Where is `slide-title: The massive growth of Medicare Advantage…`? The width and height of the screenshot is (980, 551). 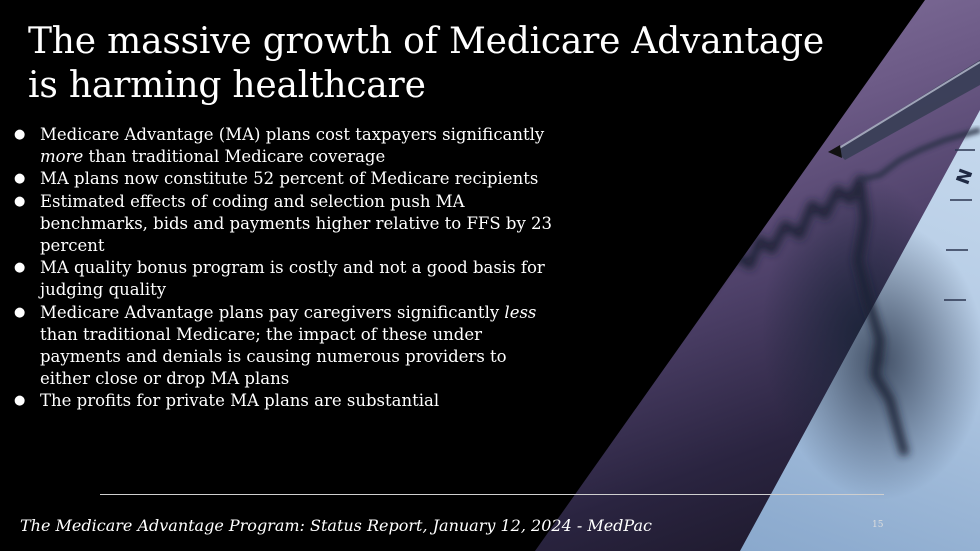 slide-title: The massive growth of Medicare Advantage… is located at coordinates (426, 63).